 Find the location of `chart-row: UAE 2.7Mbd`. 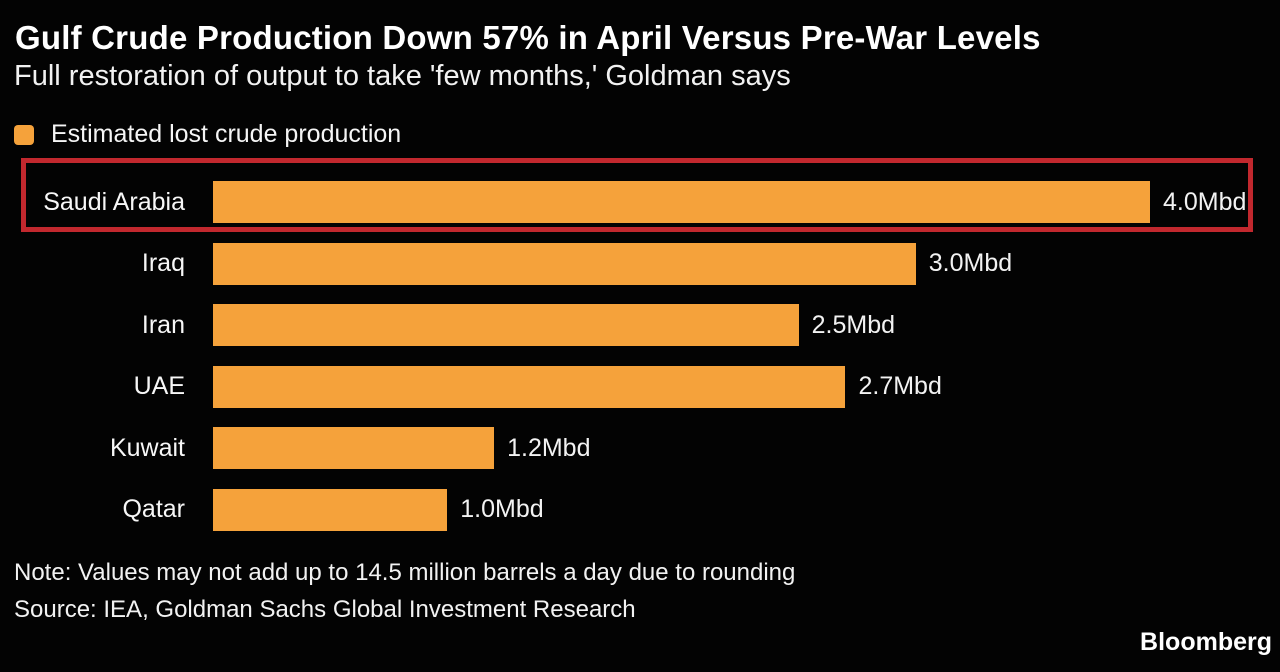

chart-row: UAE 2.7Mbd is located at coordinates (623, 386).